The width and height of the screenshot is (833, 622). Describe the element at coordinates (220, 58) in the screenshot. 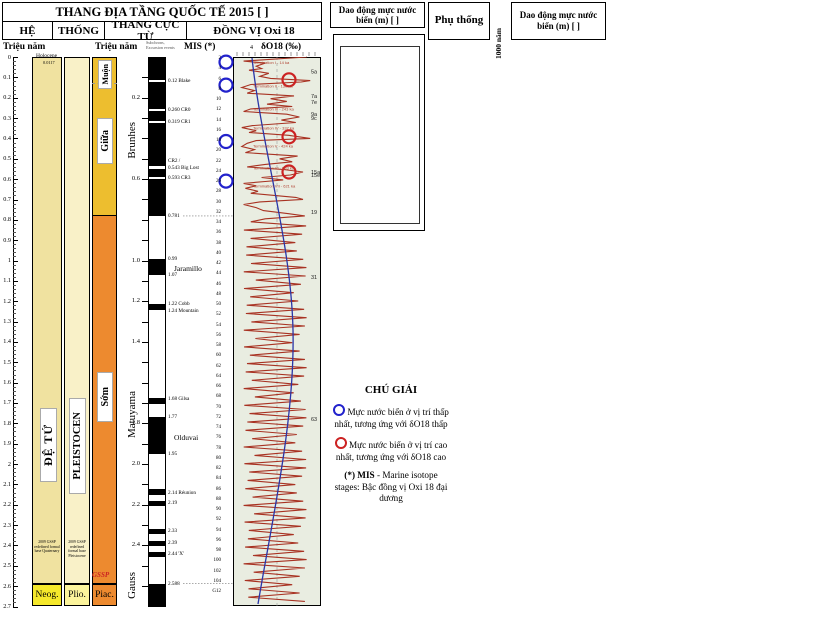

I see `mis-stage-number: 2` at that location.